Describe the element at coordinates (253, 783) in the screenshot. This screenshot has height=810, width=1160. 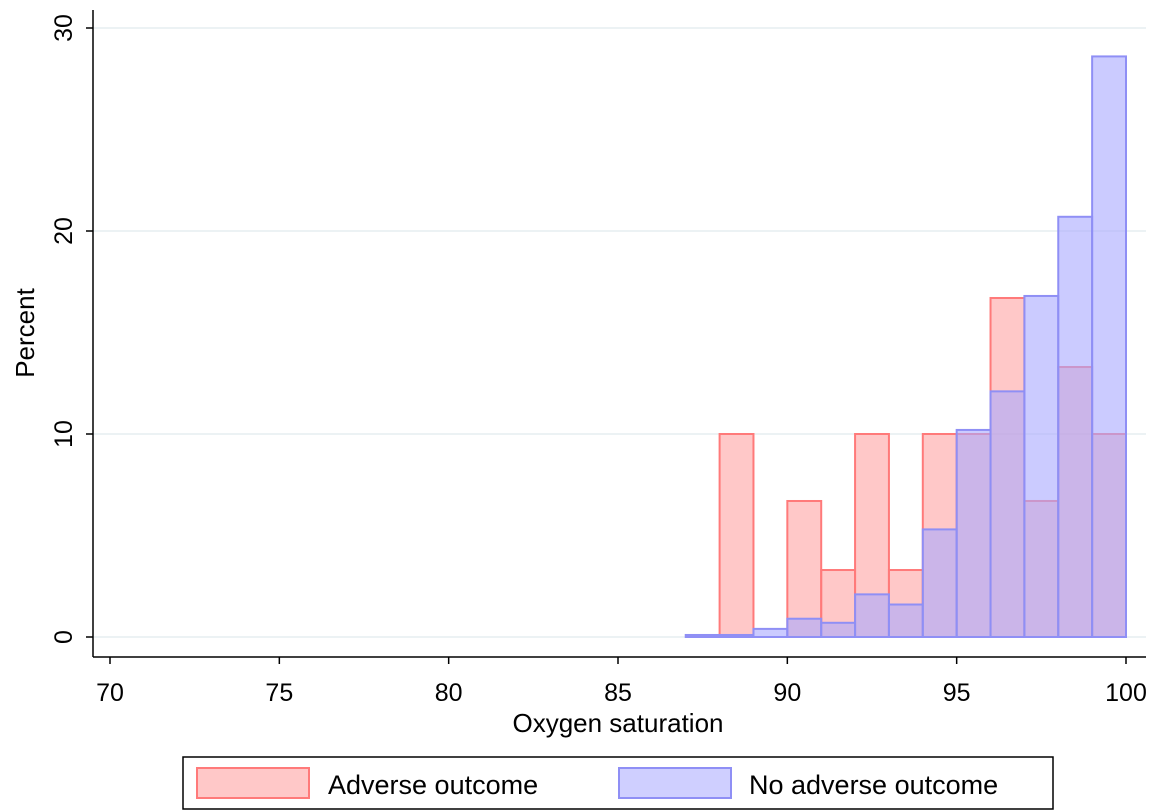
I see `legend-swatch-adverse` at that location.